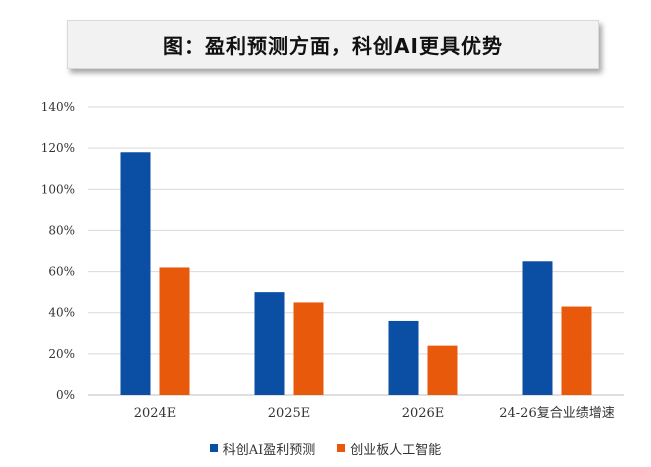  What do you see at coordinates (65, 395) in the screenshot?
I see `y-tick-label: 0%` at bounding box center [65, 395].